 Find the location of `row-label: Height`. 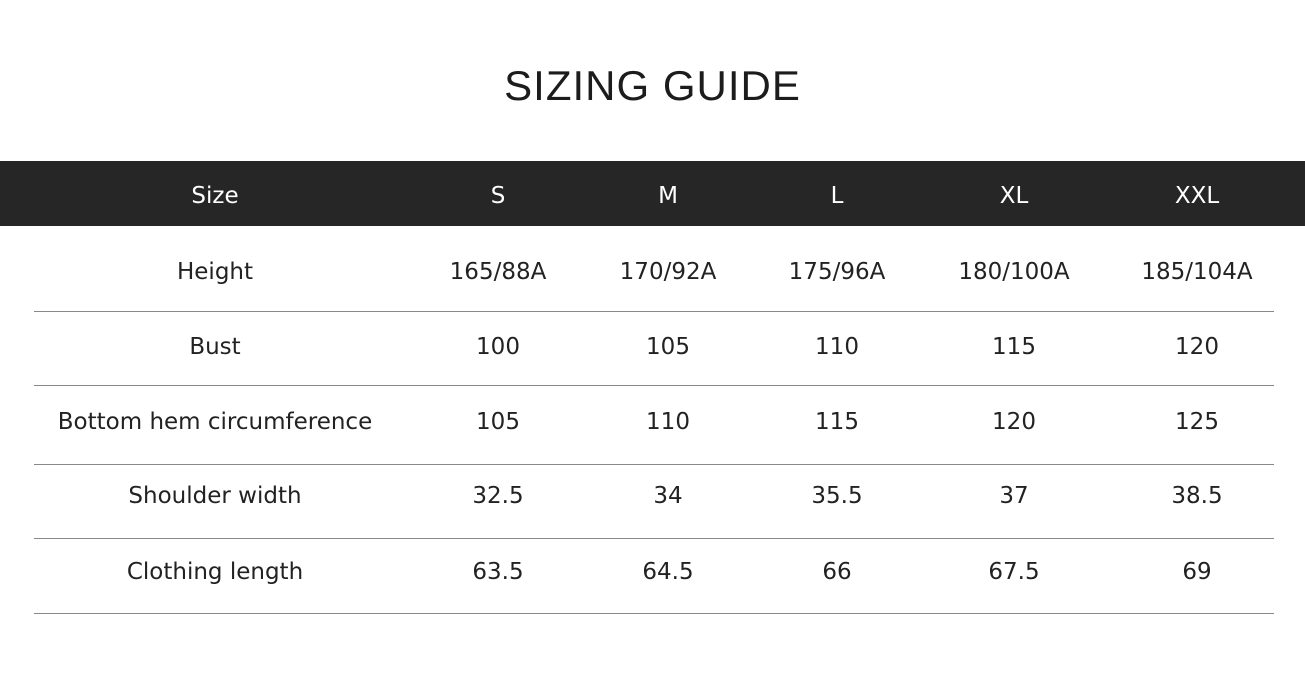

row-label: Height is located at coordinates (215, 272).